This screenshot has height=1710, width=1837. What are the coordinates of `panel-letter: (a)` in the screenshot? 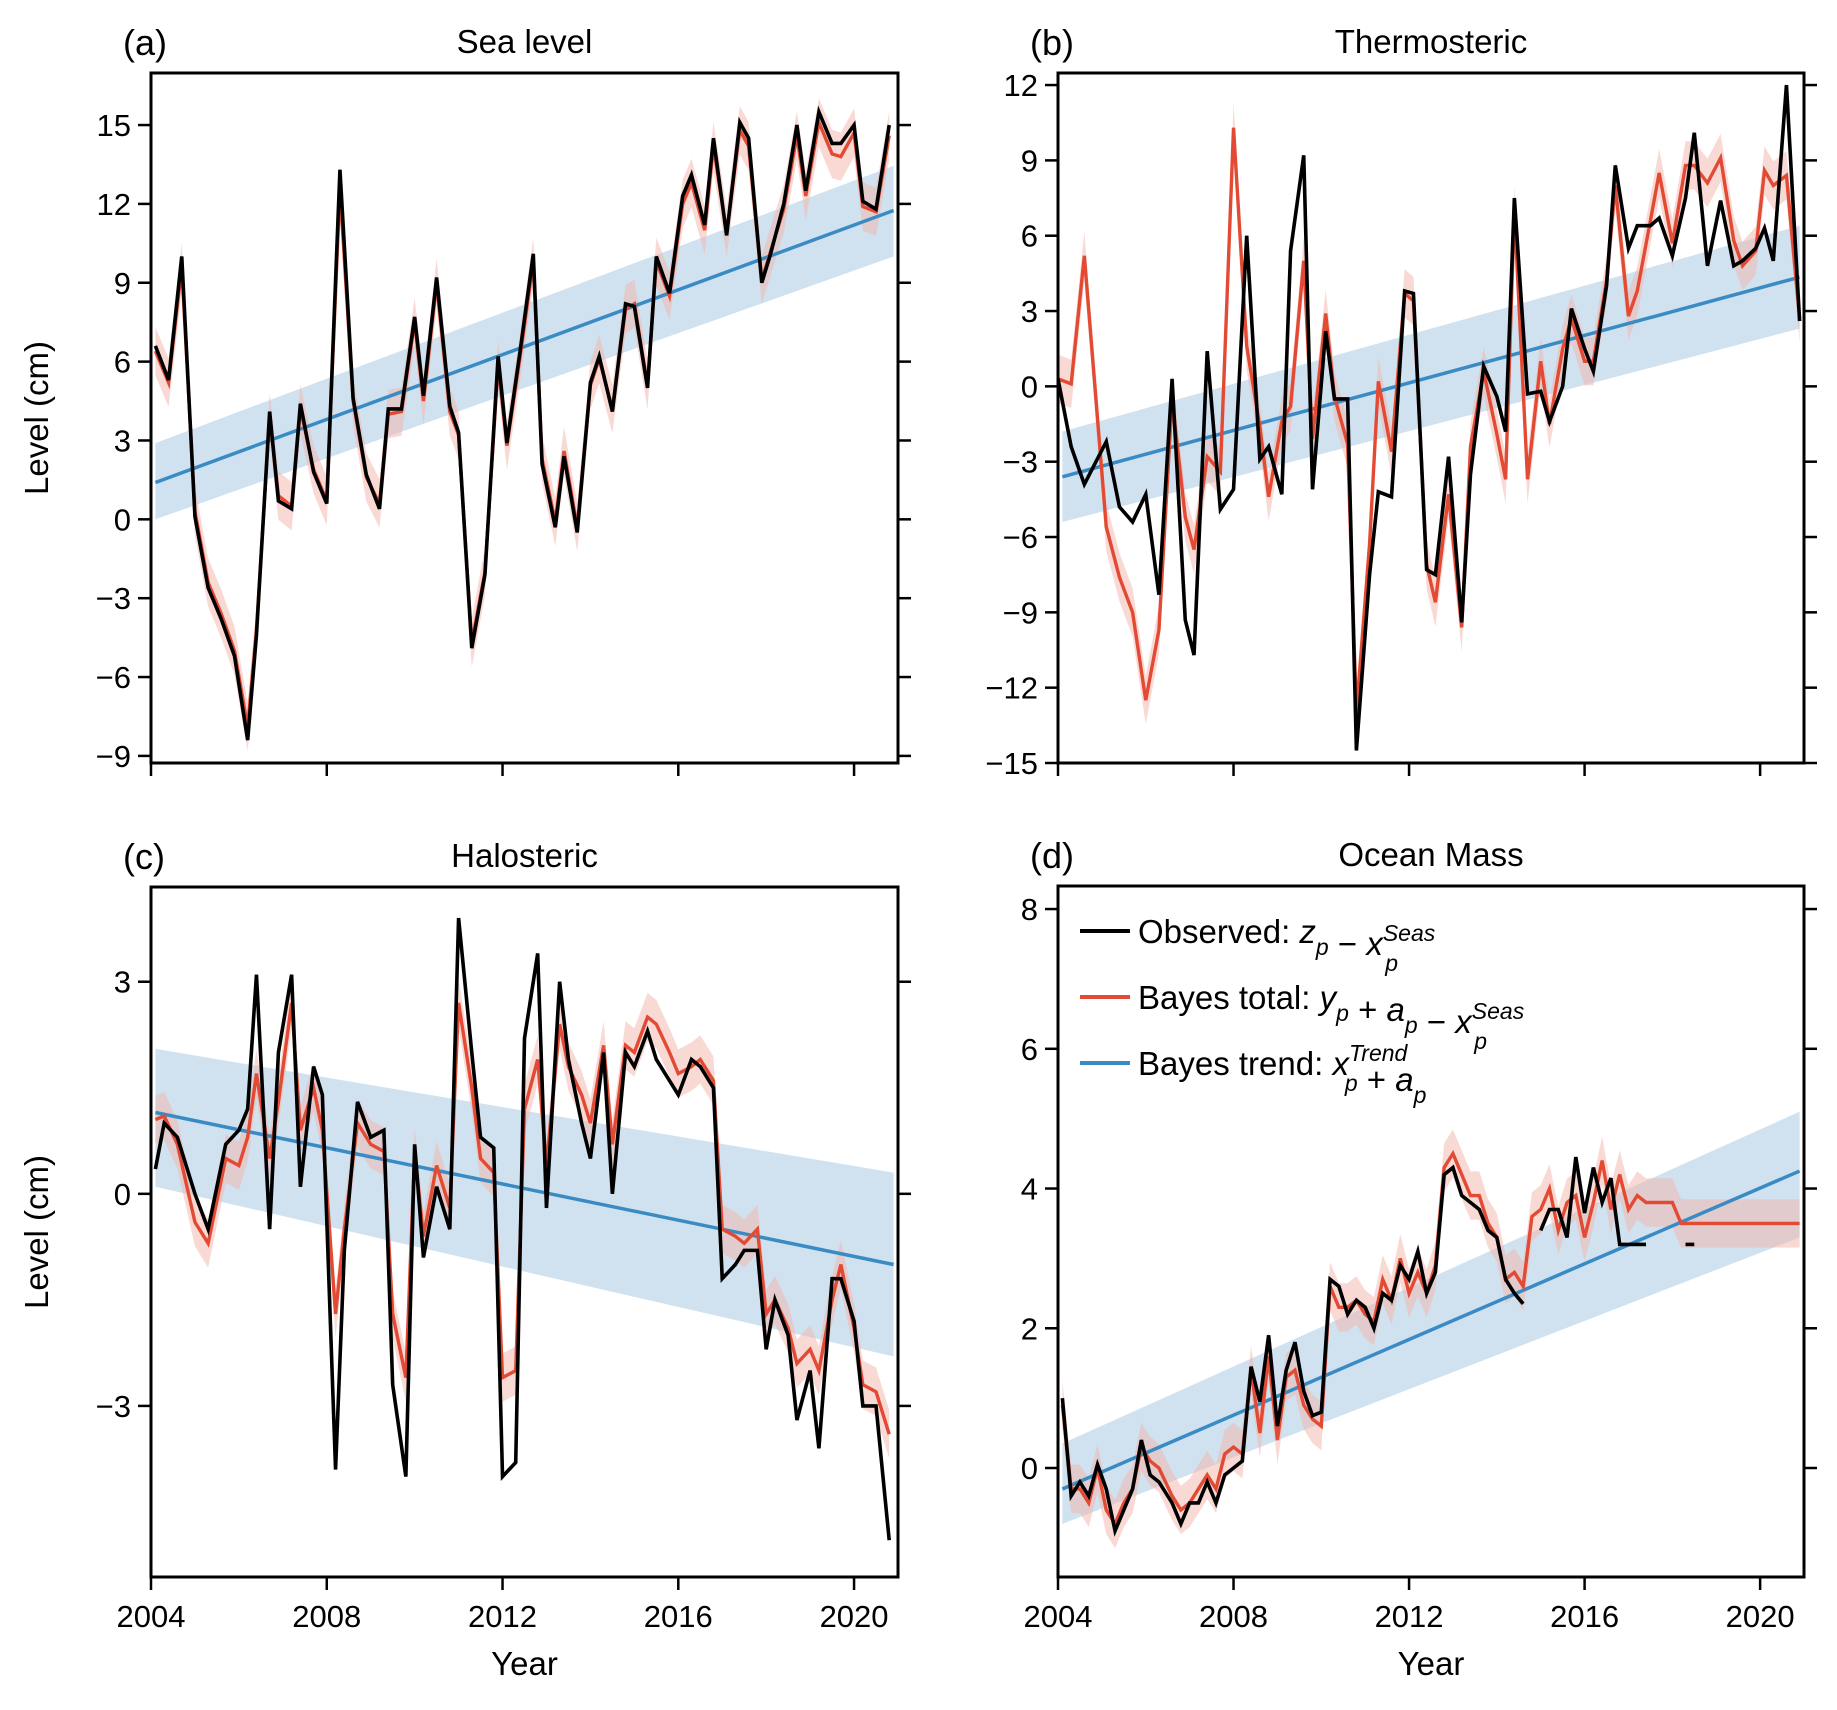 It's located at (145, 42).